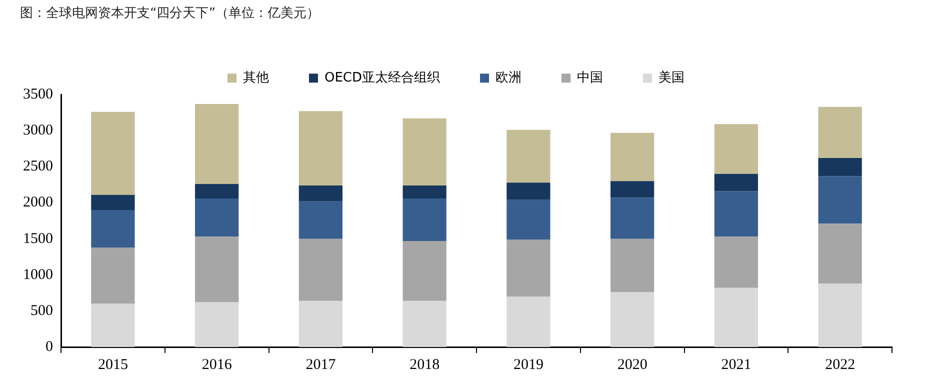  What do you see at coordinates (38, 274) in the screenshot?
I see `y-tick-label: 1000` at bounding box center [38, 274].